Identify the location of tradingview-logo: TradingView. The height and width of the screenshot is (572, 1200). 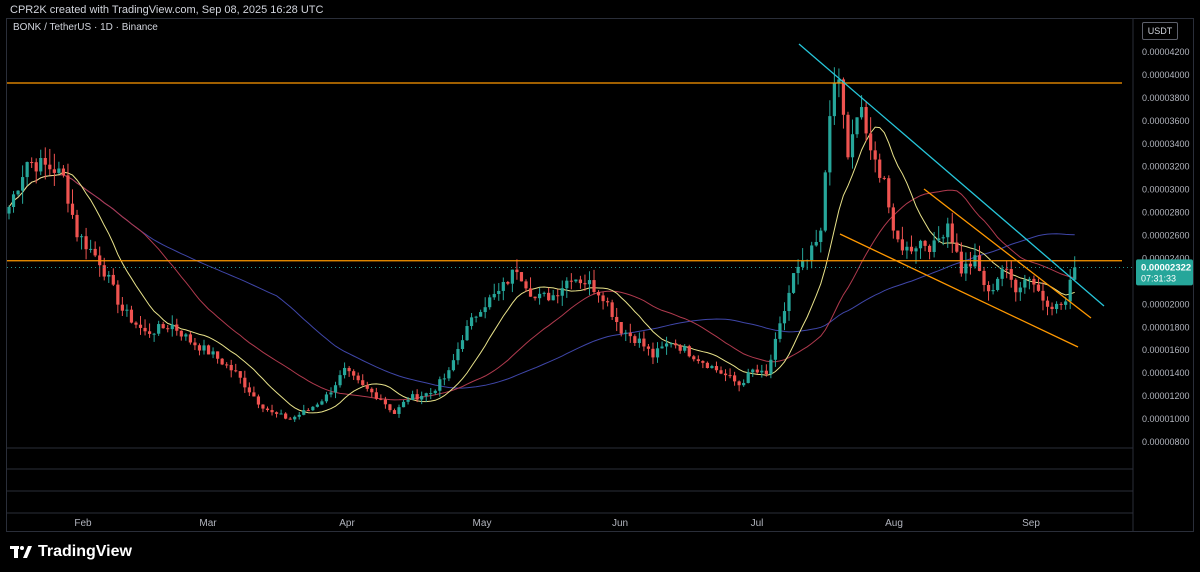
(71, 552).